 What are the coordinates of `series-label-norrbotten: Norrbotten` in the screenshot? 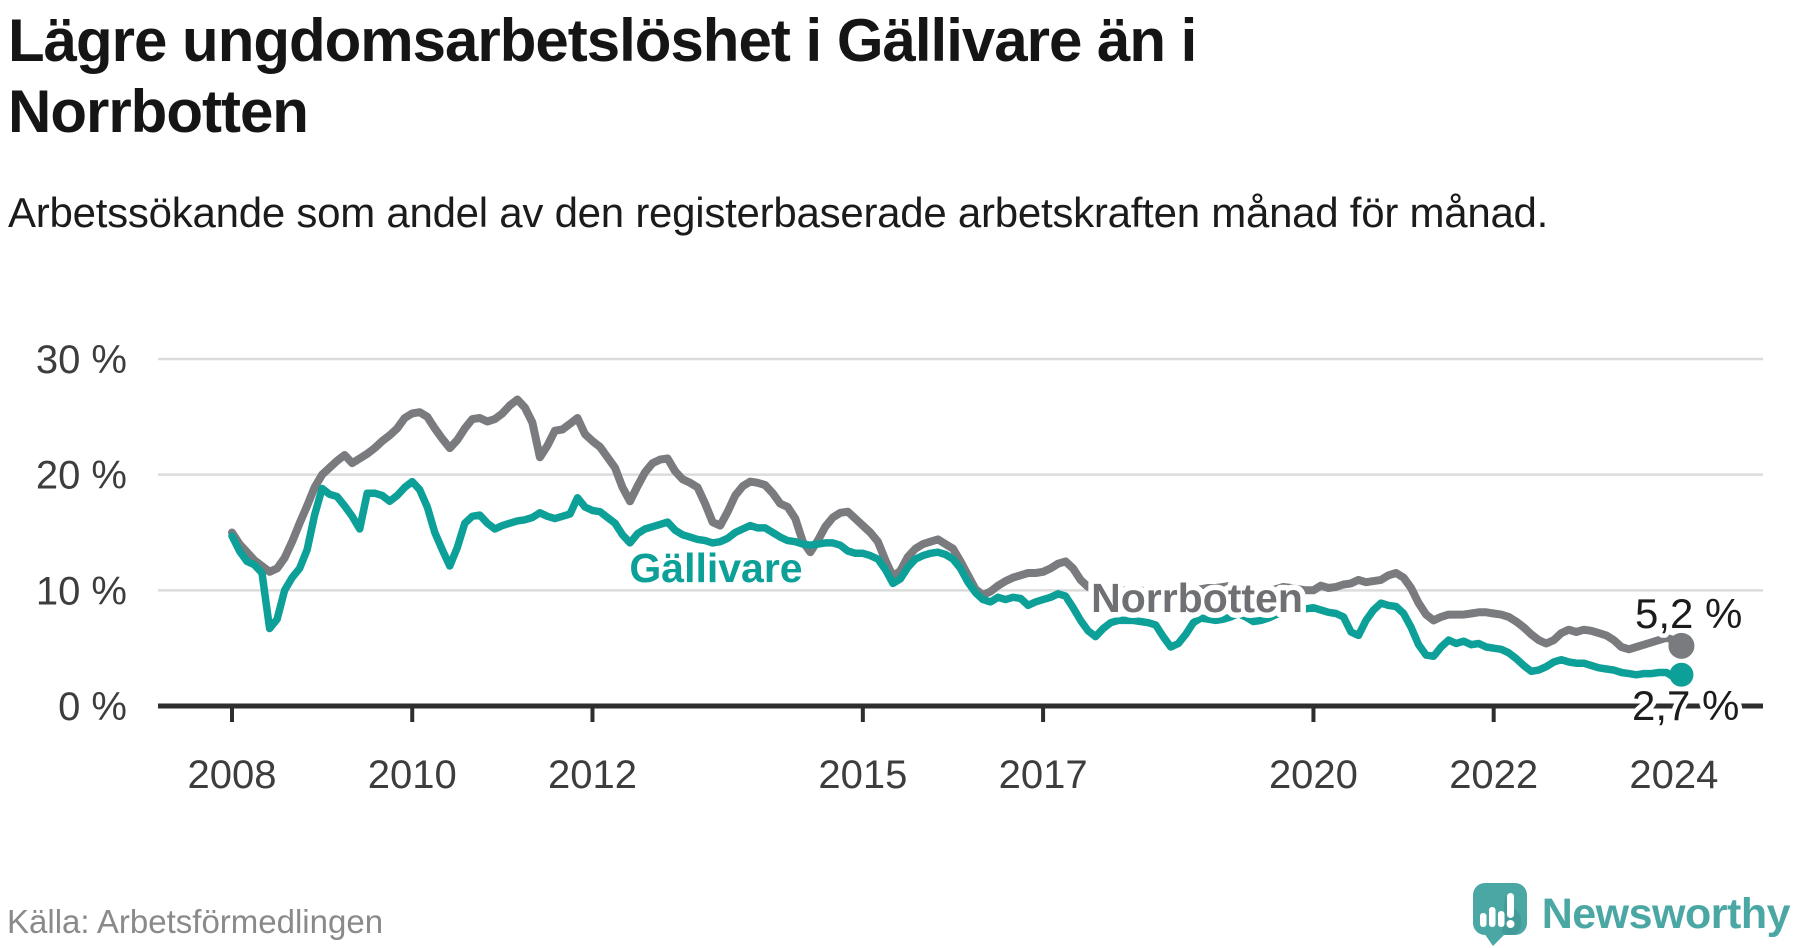 It's located at (1197, 598).